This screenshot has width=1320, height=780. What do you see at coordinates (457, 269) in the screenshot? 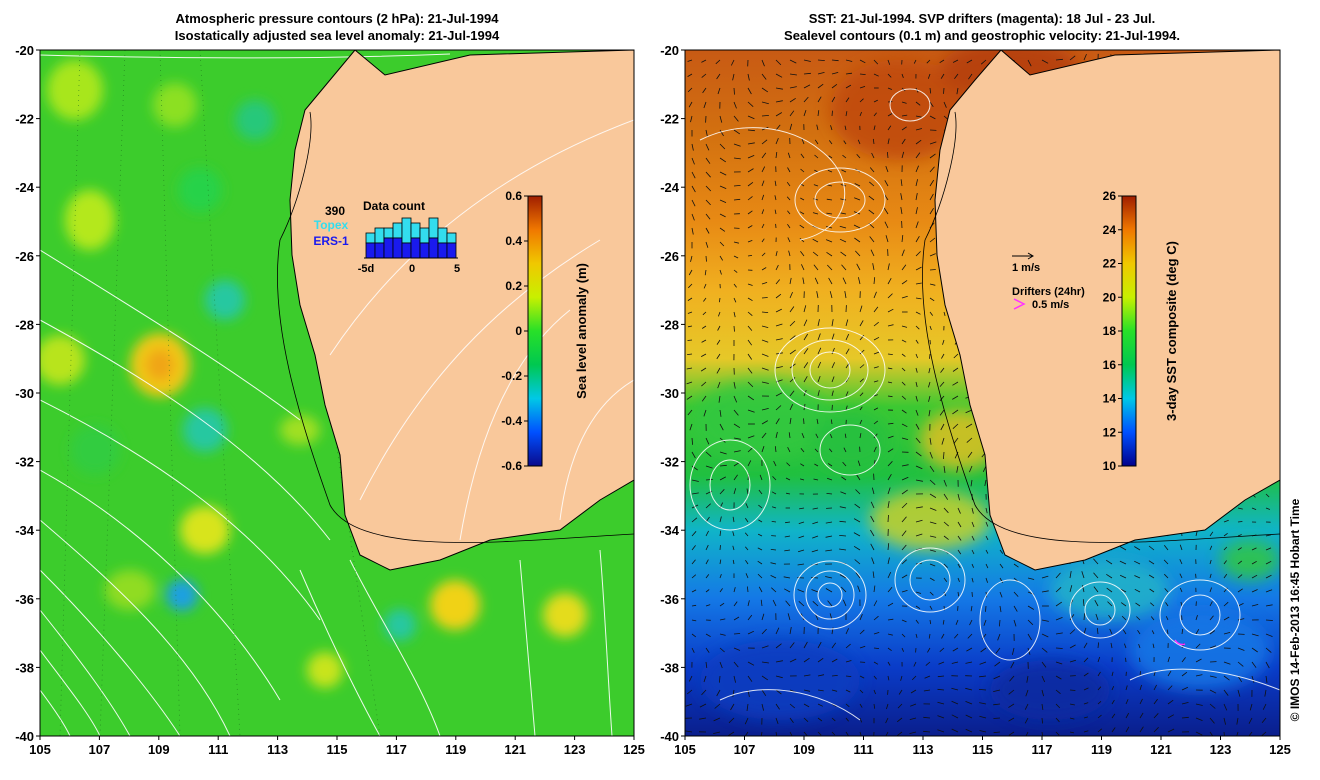
I see `inset-xtick-max: 5` at bounding box center [457, 269].